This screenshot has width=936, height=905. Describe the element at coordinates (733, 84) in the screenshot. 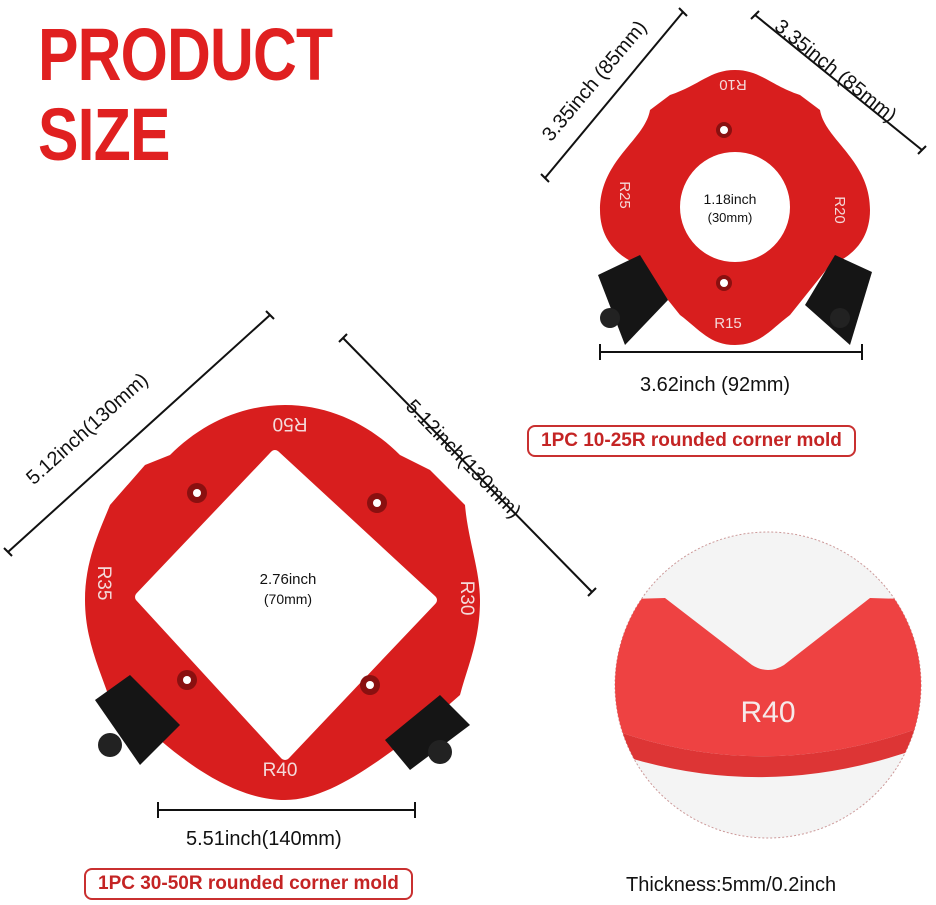

I see `small-radius-top: R10` at that location.